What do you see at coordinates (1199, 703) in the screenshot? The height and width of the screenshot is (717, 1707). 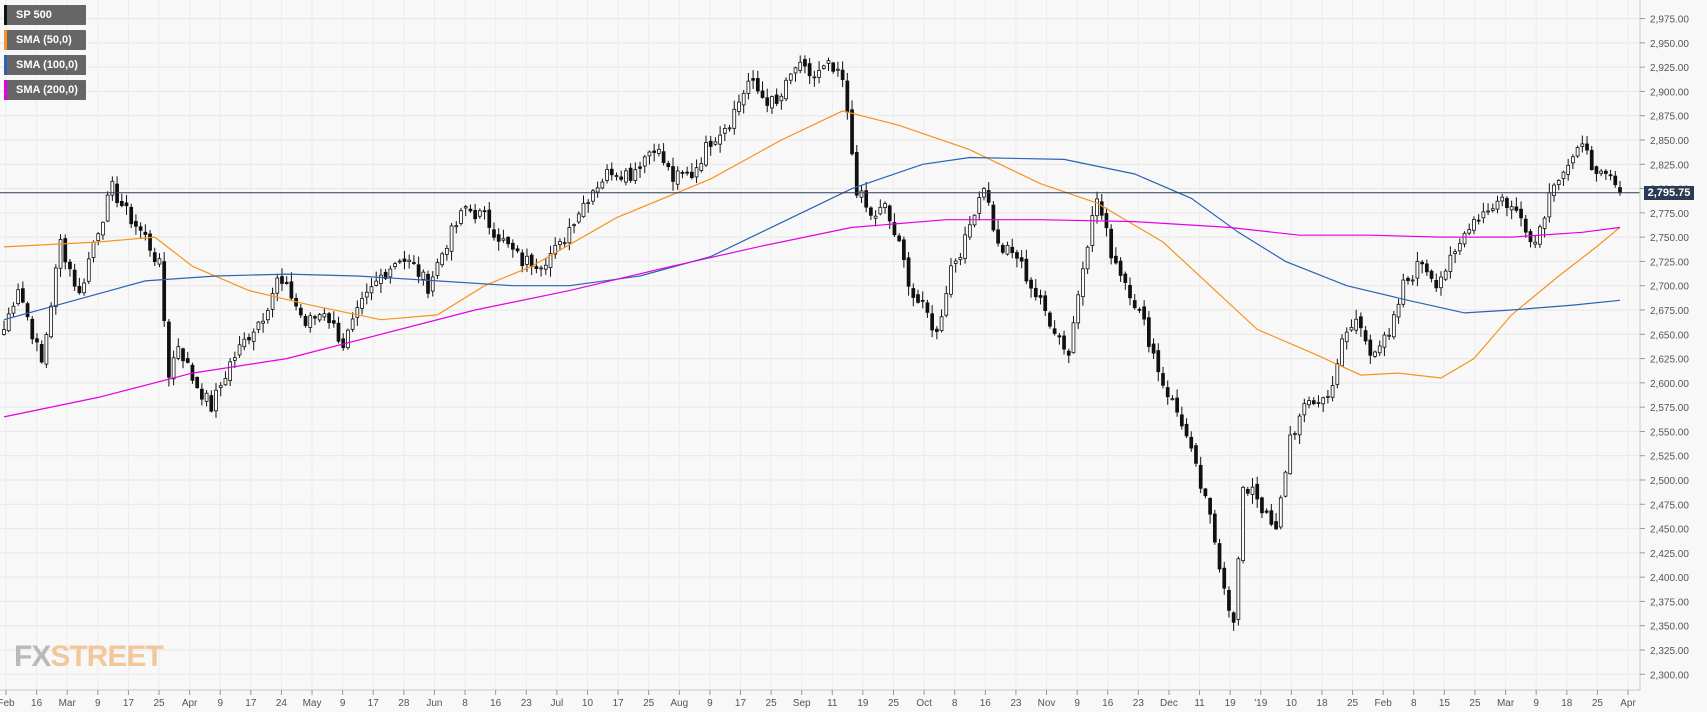 I see `x-tick-label: 11` at bounding box center [1199, 703].